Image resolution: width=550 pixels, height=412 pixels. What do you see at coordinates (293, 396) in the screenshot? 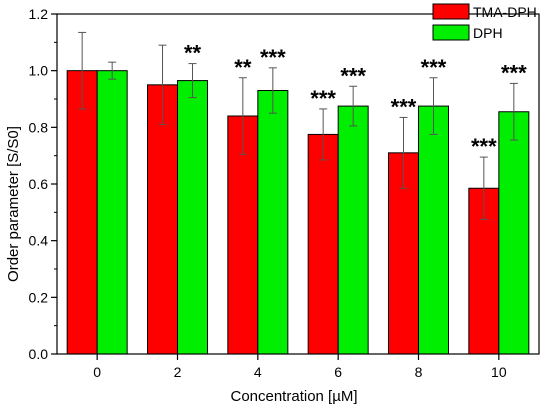
I see `x-axis-title: Concentration [µM]` at bounding box center [293, 396].